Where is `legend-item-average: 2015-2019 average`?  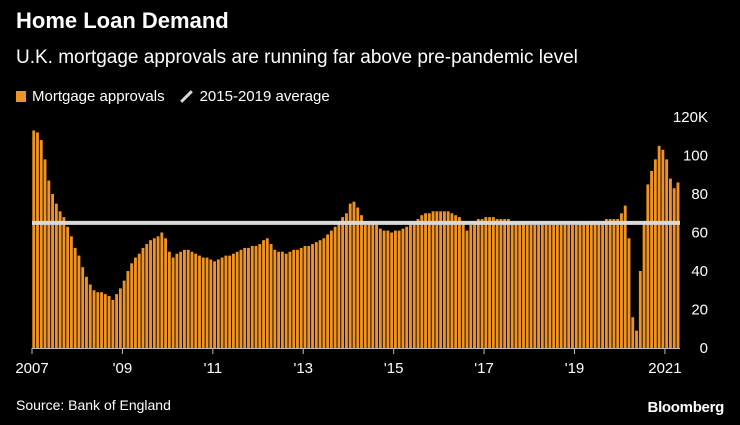
legend-item-average: 2015-2019 average is located at coordinates (254, 96).